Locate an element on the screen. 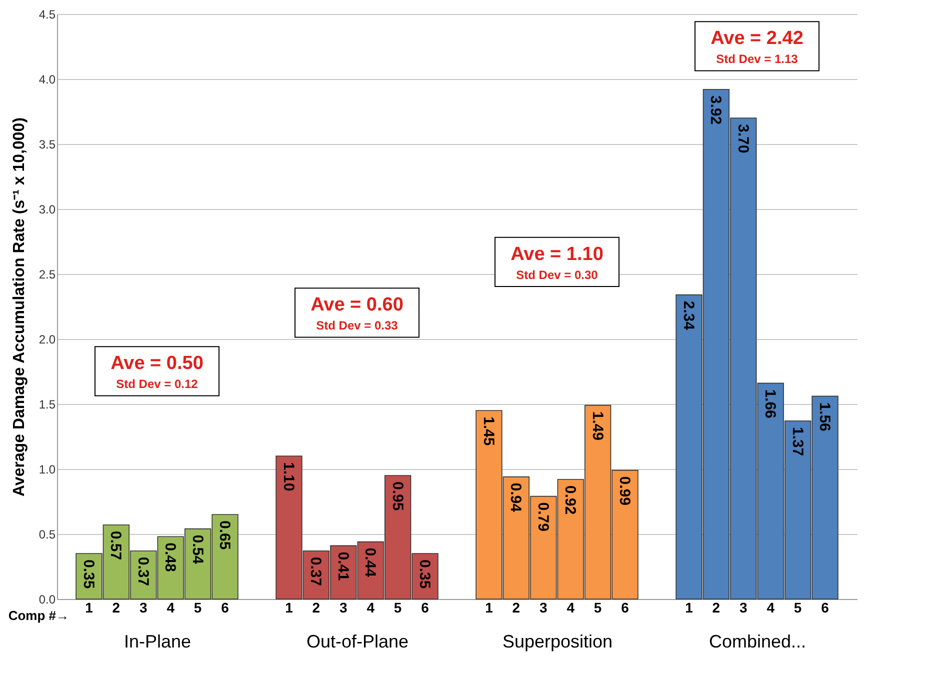  y-tick-label: 2.5 is located at coordinates (47, 275).